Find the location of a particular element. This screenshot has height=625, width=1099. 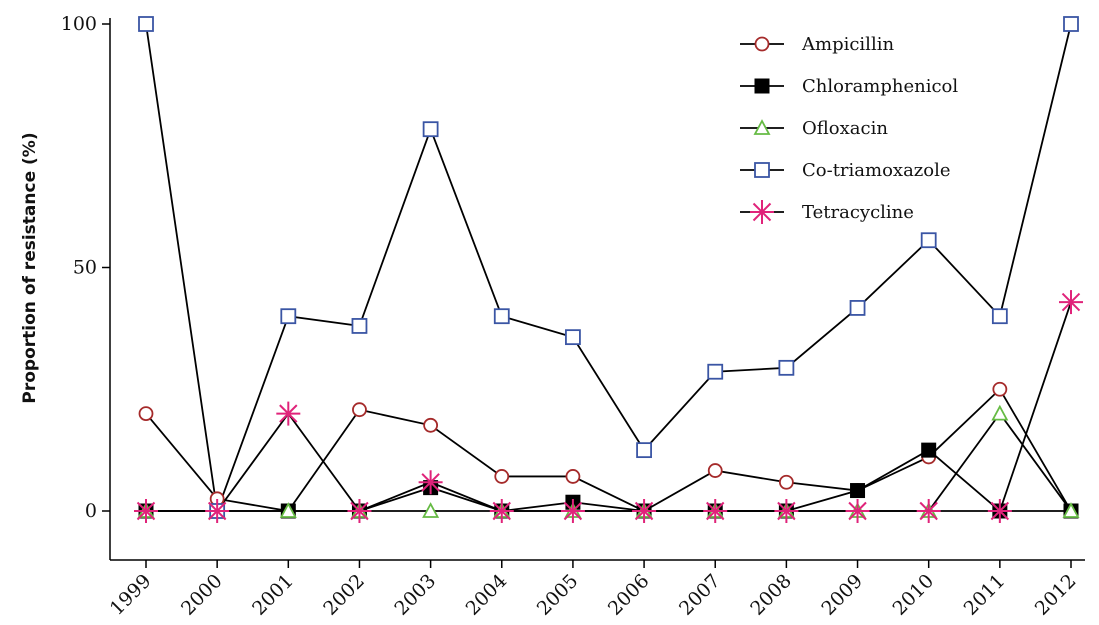

y-axis-title: Proportion of resistance (%) is located at coordinates (30, 267).